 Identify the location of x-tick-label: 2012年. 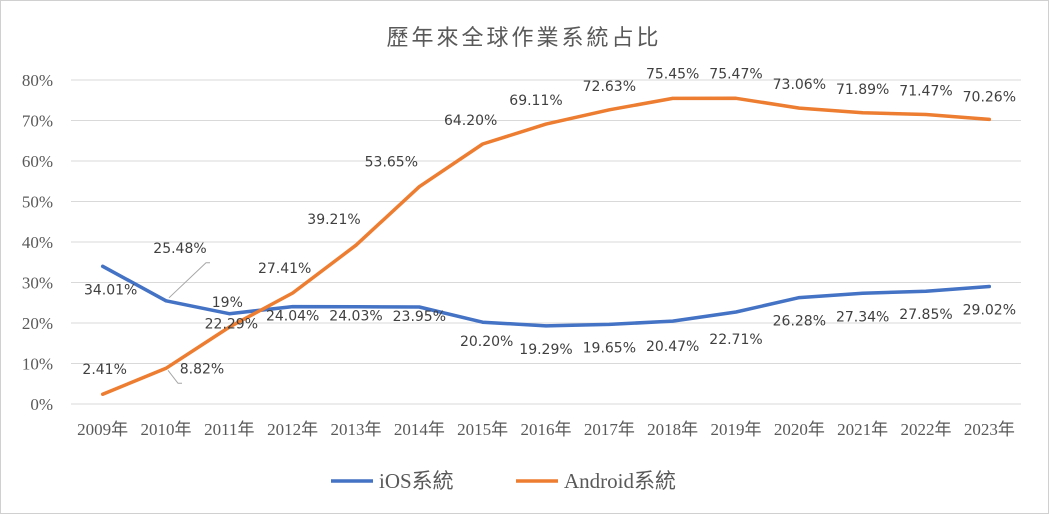
(292, 429).